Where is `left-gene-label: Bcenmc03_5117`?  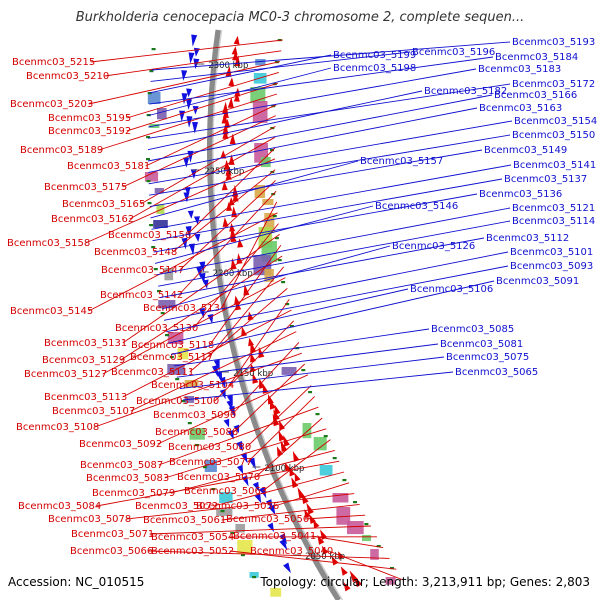
left-gene-label: Bcenmc03_5117 is located at coordinates (171, 357).